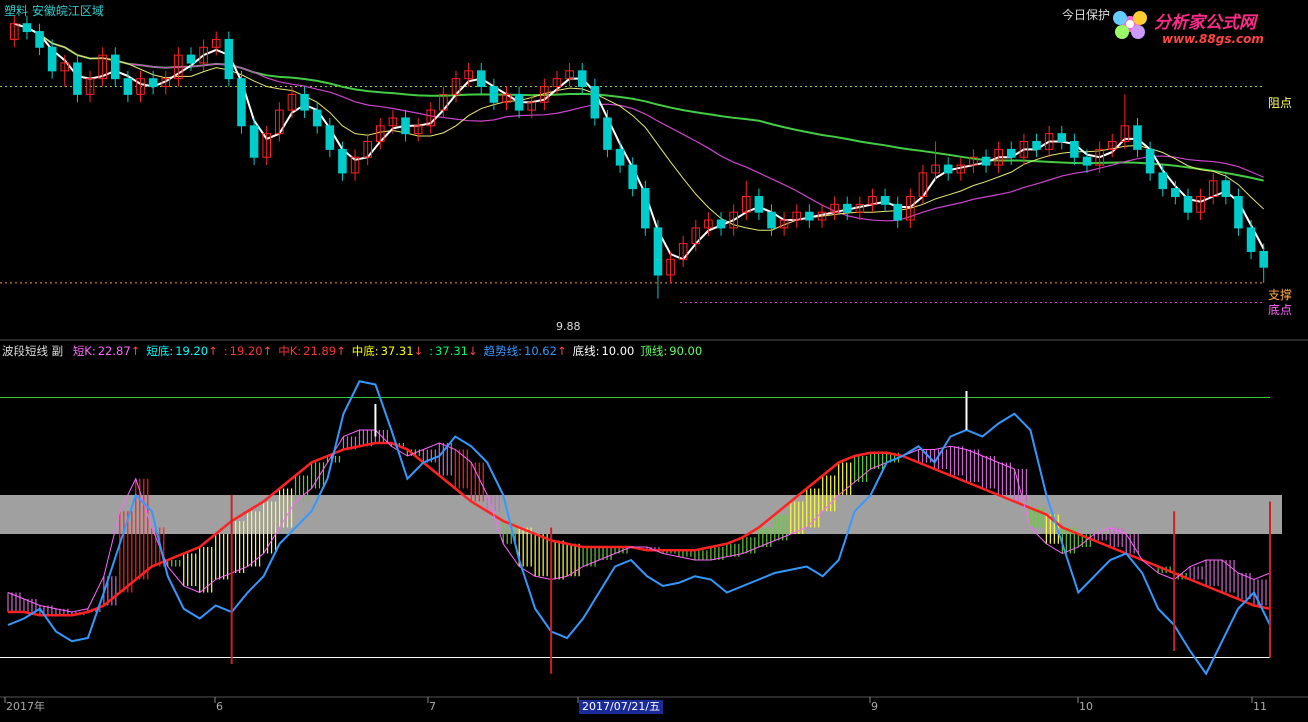  I want to click on indicator-item: 趋势线: 10.62↑, so click(525, 351).